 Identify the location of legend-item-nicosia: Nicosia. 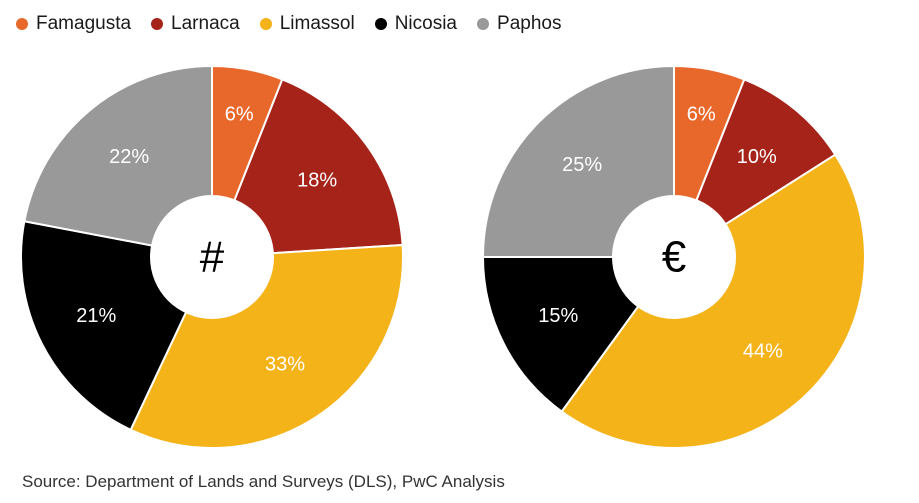
(416, 24).